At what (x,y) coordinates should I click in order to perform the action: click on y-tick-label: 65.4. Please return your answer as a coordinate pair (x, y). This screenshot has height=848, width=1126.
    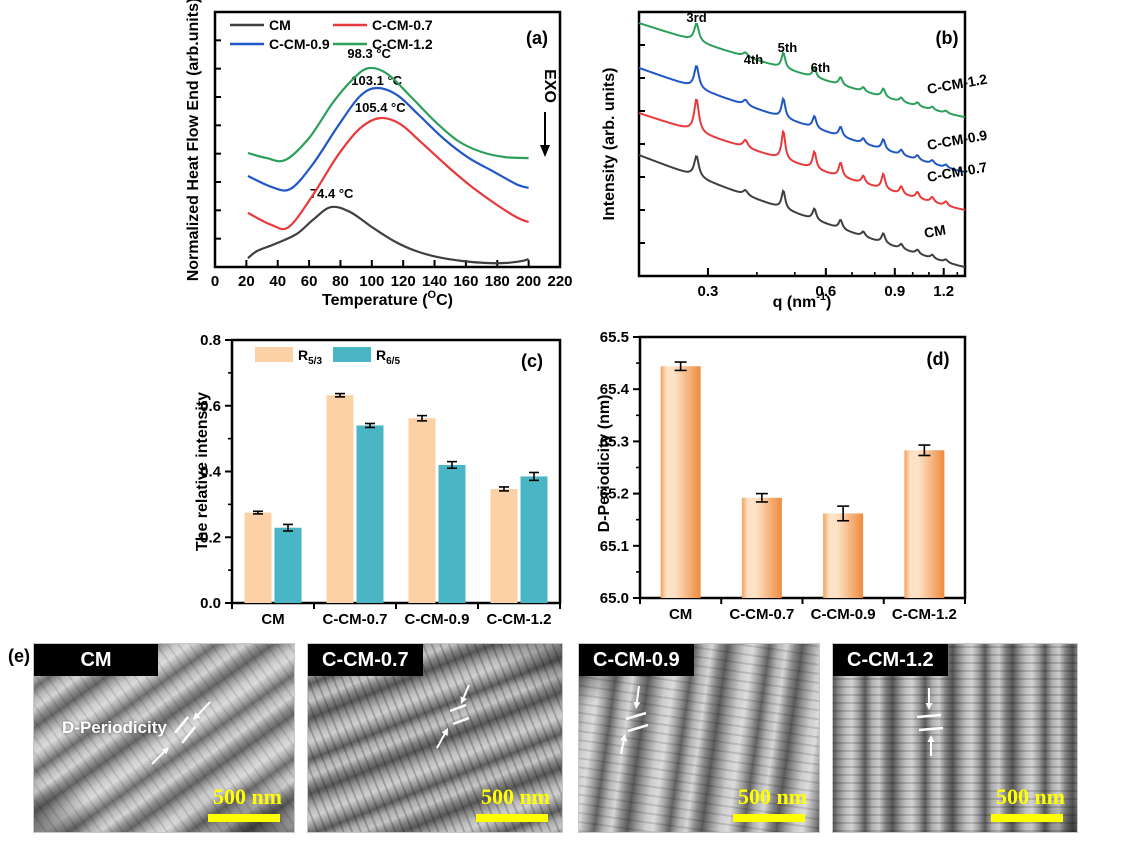
    Looking at the image, I should click on (615, 389).